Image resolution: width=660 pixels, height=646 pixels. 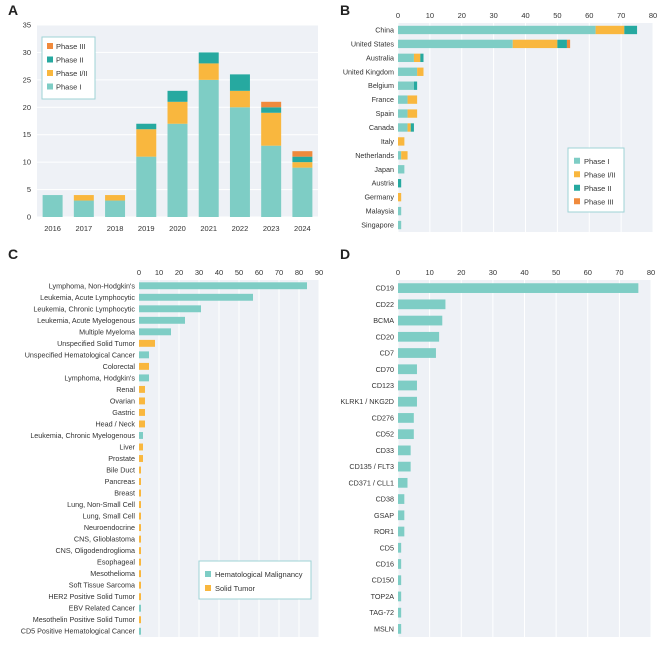 What do you see at coordinates (50, 86) in the screenshot?
I see `panel-a-legend-swatch-phase-i` at bounding box center [50, 86].